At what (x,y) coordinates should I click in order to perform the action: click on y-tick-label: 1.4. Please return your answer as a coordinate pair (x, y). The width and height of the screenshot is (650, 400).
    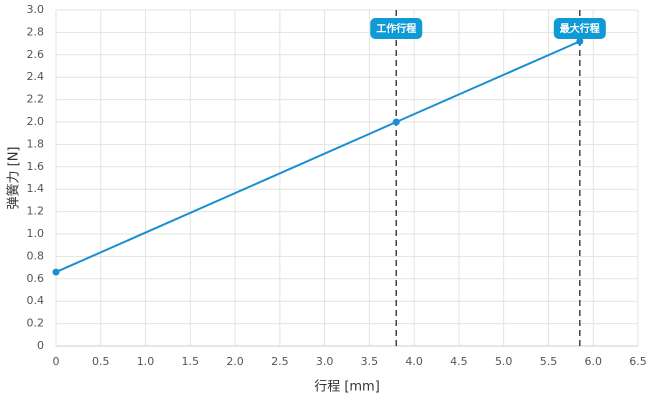
    Looking at the image, I should click on (36, 188).